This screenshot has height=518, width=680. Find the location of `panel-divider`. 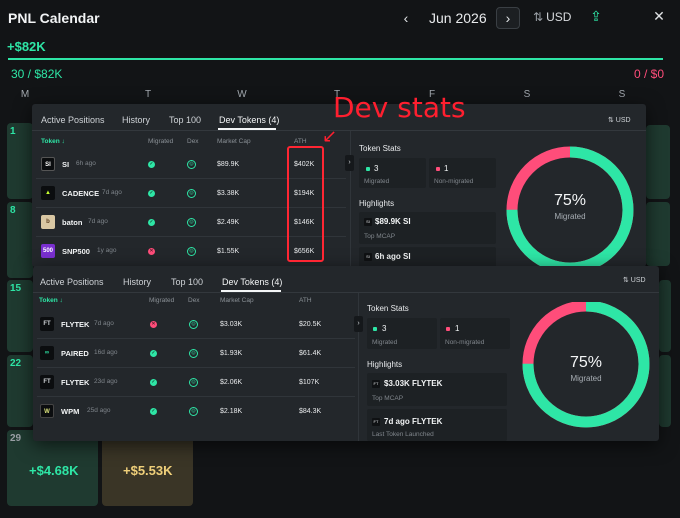

panel-divider is located at coordinates (358, 367).